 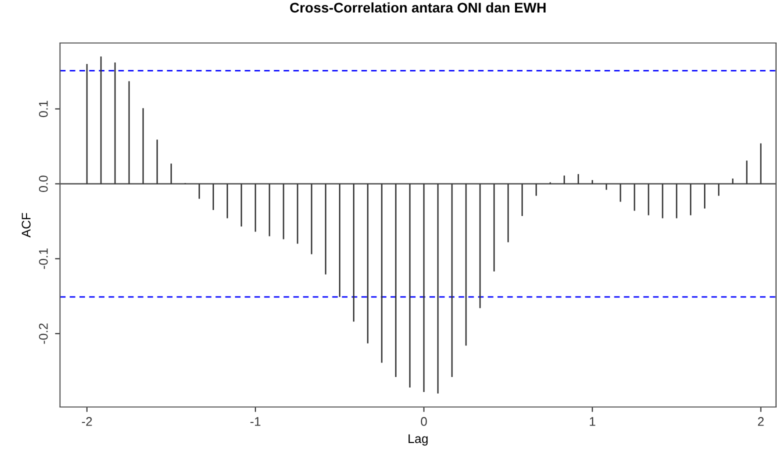 I want to click on y-tick-label: 0.1, so click(x=43, y=109).